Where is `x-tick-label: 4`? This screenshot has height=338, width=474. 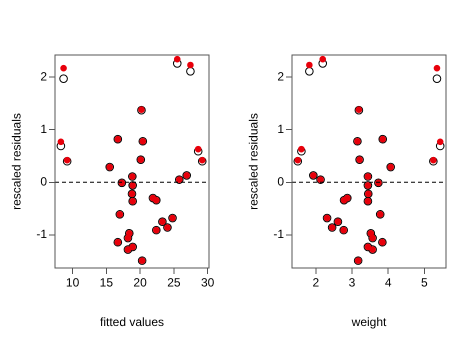 x-tick-label: 4 is located at coordinates (388, 283).